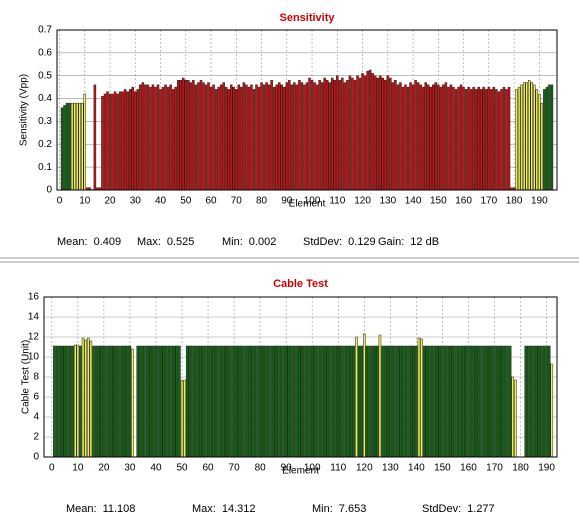  Describe the element at coordinates (78, 468) in the screenshot. I see `x-tick-label: 10` at that location.